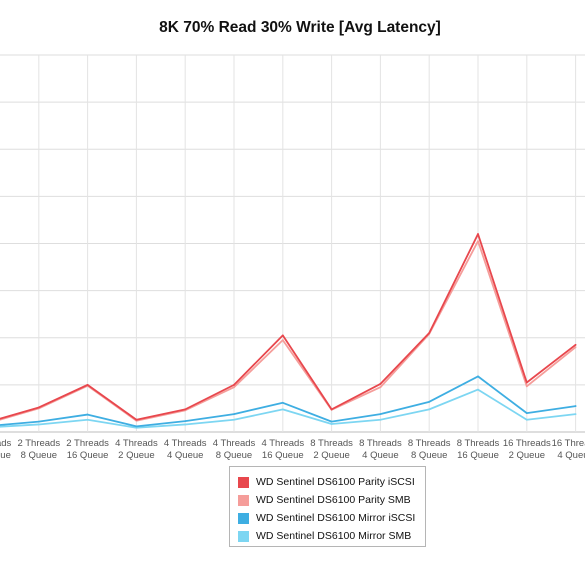 The height and width of the screenshot is (568, 585). Describe the element at coordinates (300, 27) in the screenshot. I see `chart-title: 8K 70% Read 30% Write [Avg Latency]` at that location.